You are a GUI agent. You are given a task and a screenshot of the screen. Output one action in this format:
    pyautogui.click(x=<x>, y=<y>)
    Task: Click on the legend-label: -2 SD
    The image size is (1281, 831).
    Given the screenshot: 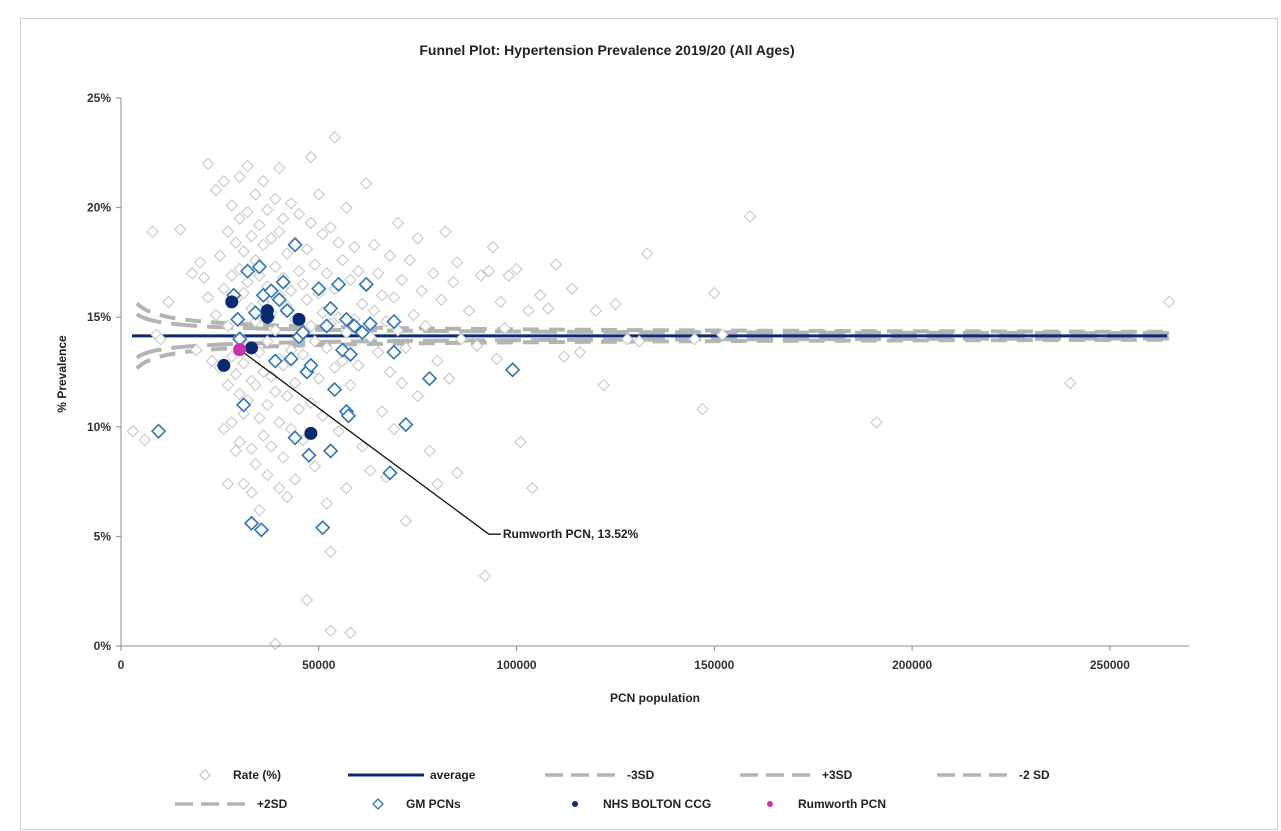 What is the action you would take?
    pyautogui.click(x=1034, y=775)
    